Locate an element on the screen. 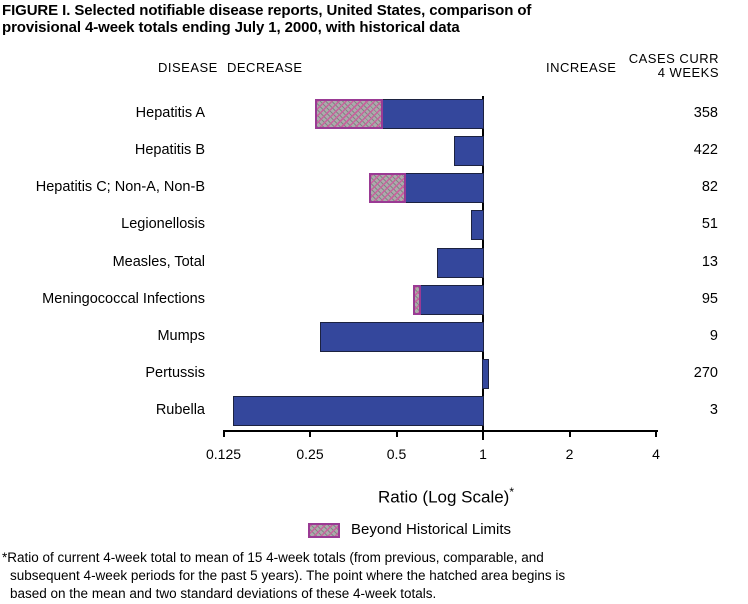 This screenshot has height=604, width=748. cases-value-legionellosis: 51 is located at coordinates (709, 224).